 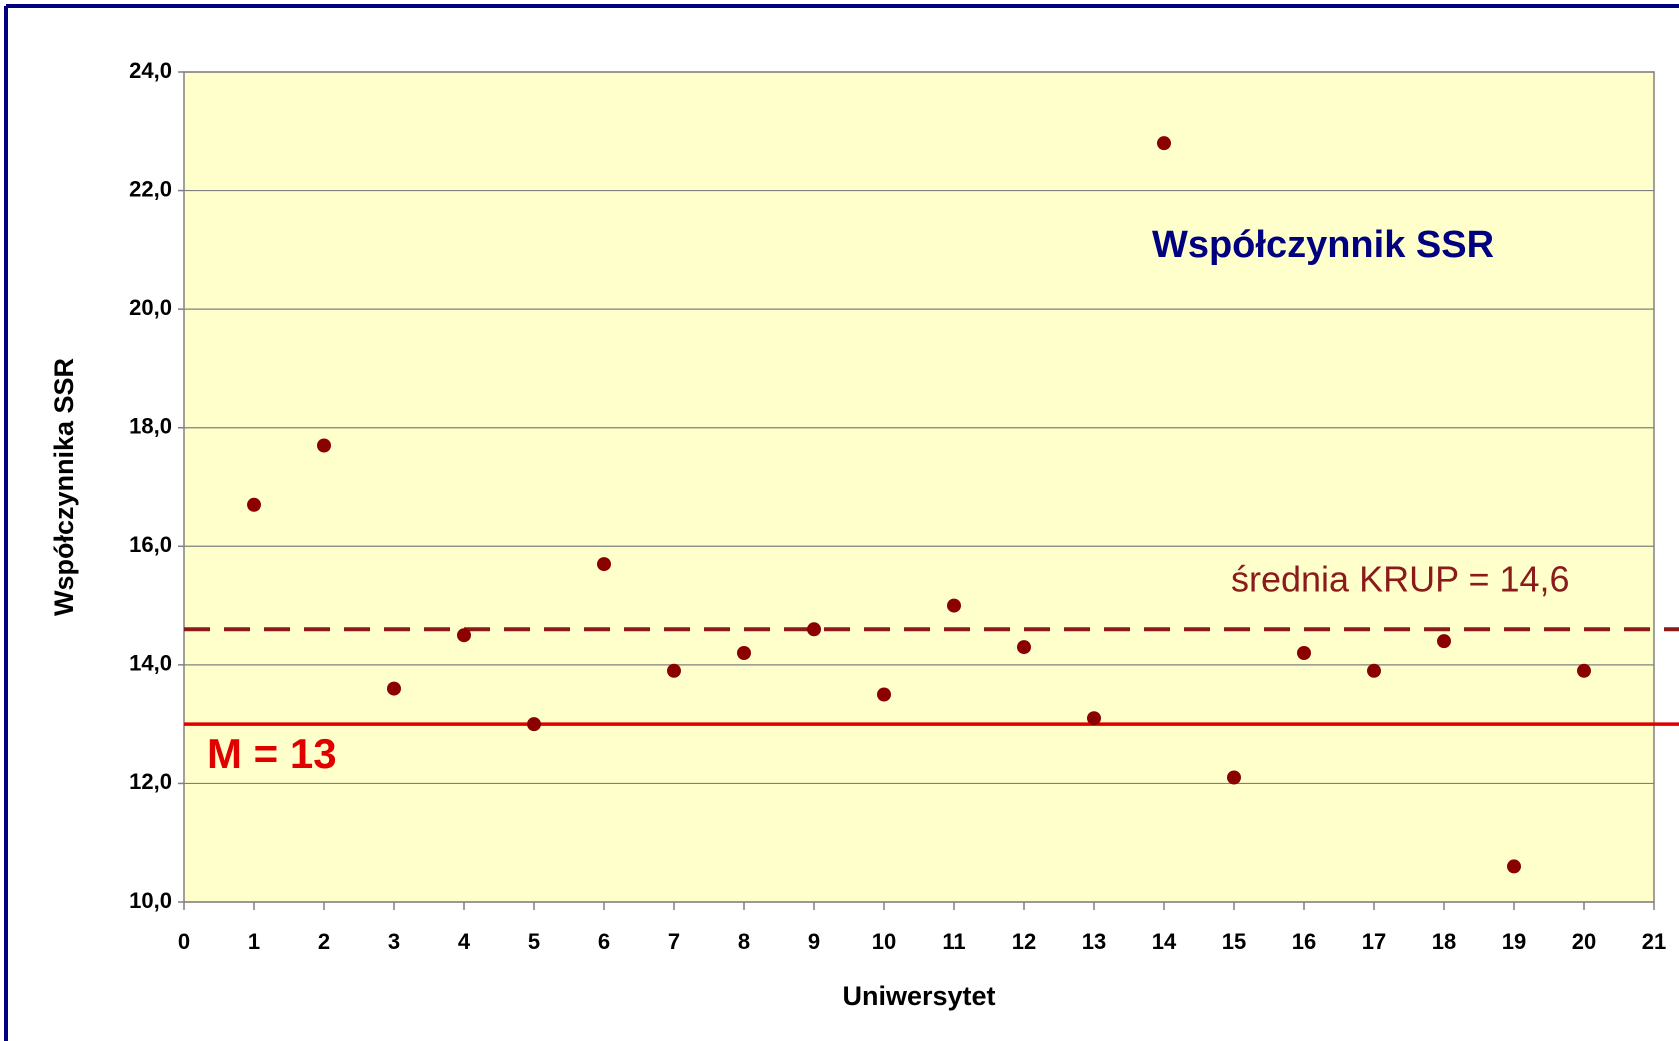 What do you see at coordinates (534, 941) in the screenshot?
I see `x-tick-label: 5` at bounding box center [534, 941].